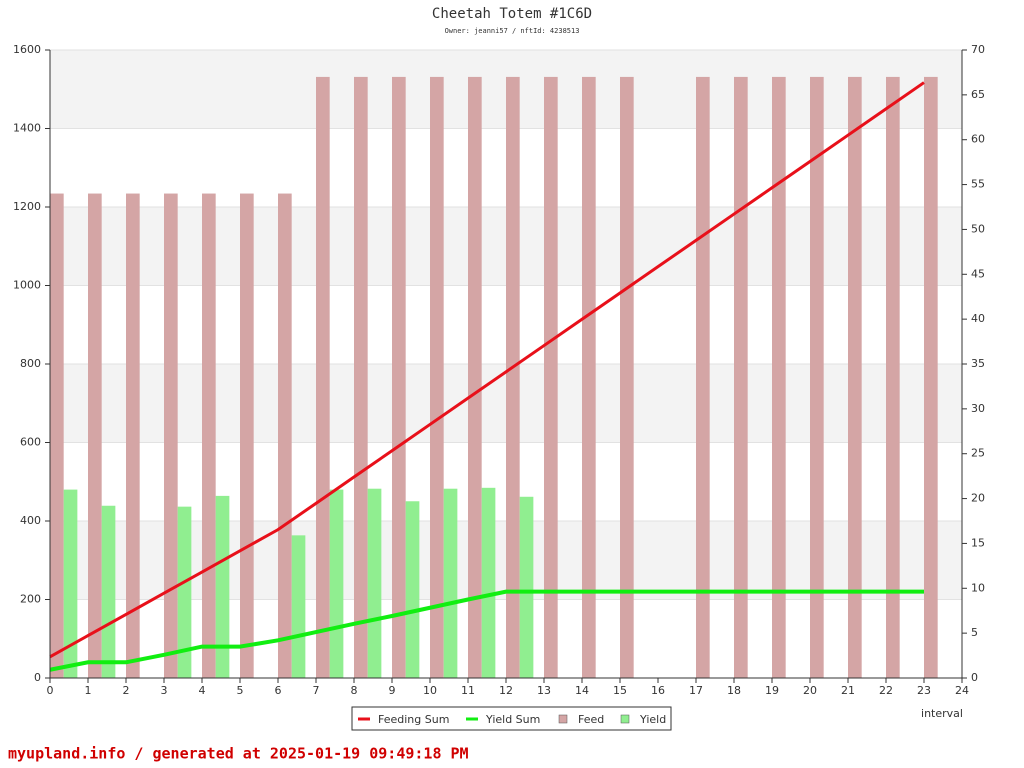  I want to click on x-tick-label: 15, so click(620, 690).